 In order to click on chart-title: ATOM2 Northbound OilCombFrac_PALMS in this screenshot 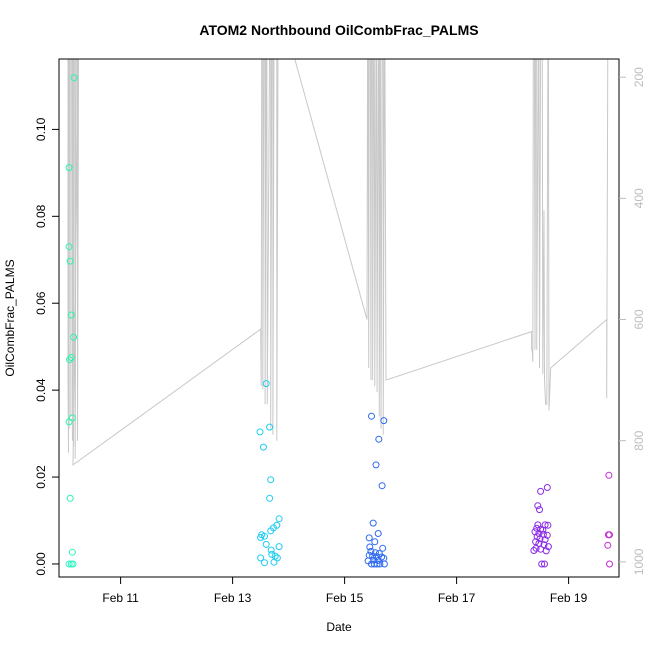, I will do `click(338, 30)`.